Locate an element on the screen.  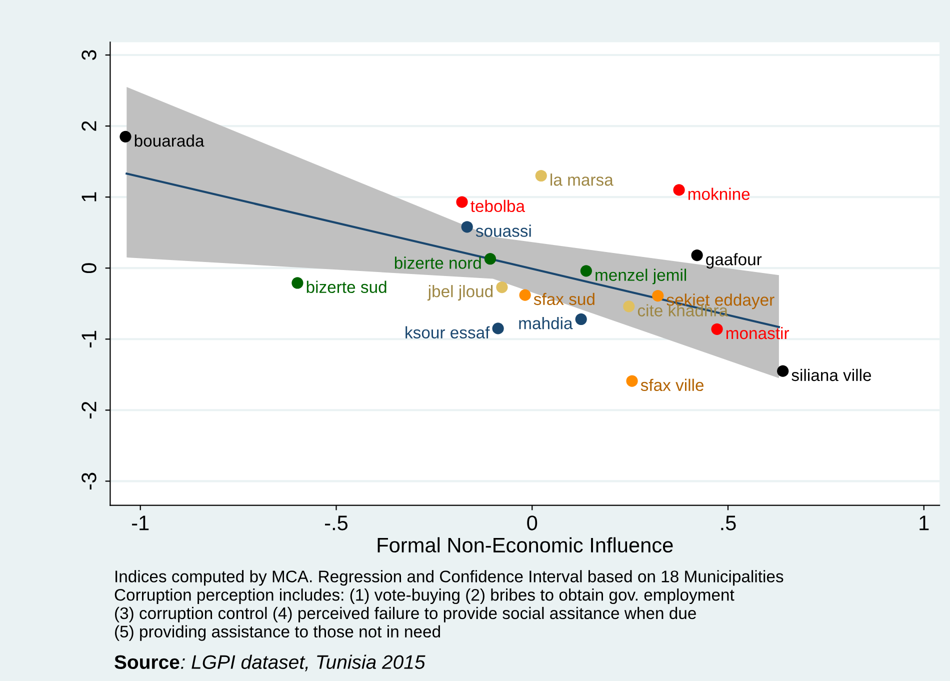
annotation: jbel jloud is located at coordinates (460, 293).